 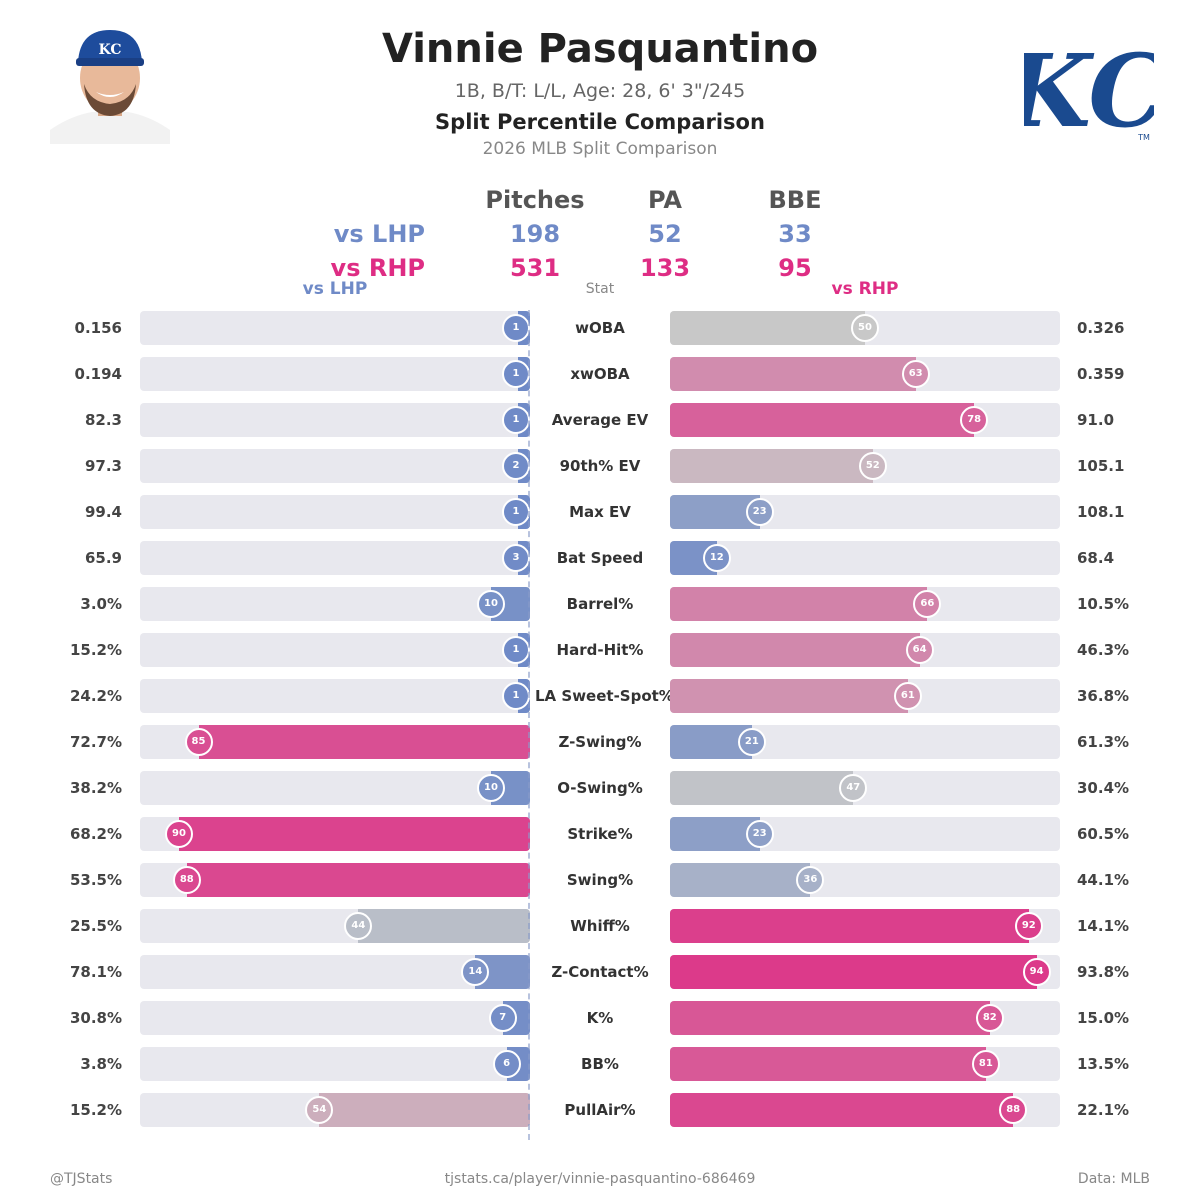 What do you see at coordinates (1101, 512) in the screenshot?
I see `rhp-value: 108.1` at bounding box center [1101, 512].